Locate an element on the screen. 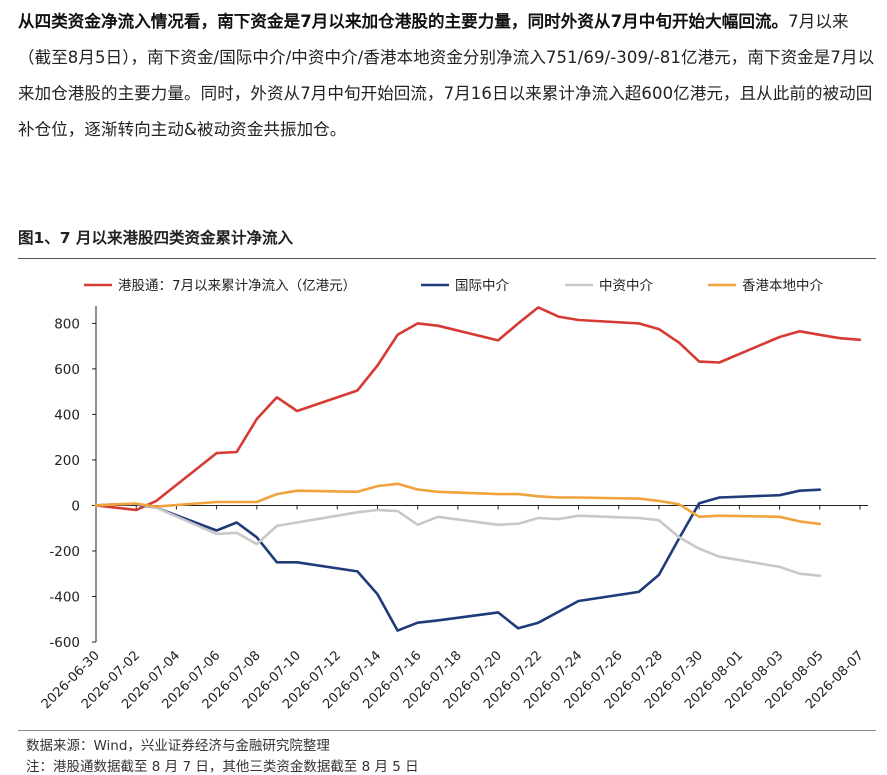 This screenshot has width=887, height=775. data-note: 注：港股通数据截至 8 月 7 日，其他三类资金数据截至 8 月 5 日 is located at coordinates (222, 767).